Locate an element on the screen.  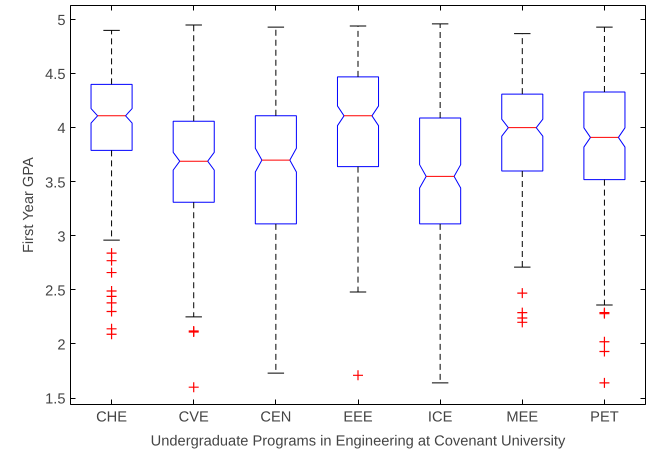
x-tick-label: MEE is located at coordinates (522, 418).